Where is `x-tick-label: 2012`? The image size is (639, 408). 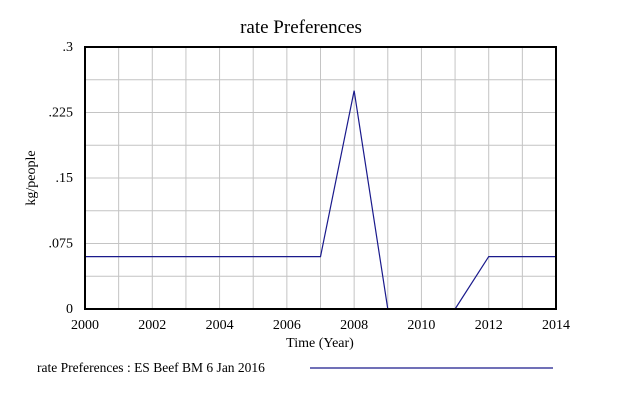 x-tick-label: 2012 is located at coordinates (489, 325).